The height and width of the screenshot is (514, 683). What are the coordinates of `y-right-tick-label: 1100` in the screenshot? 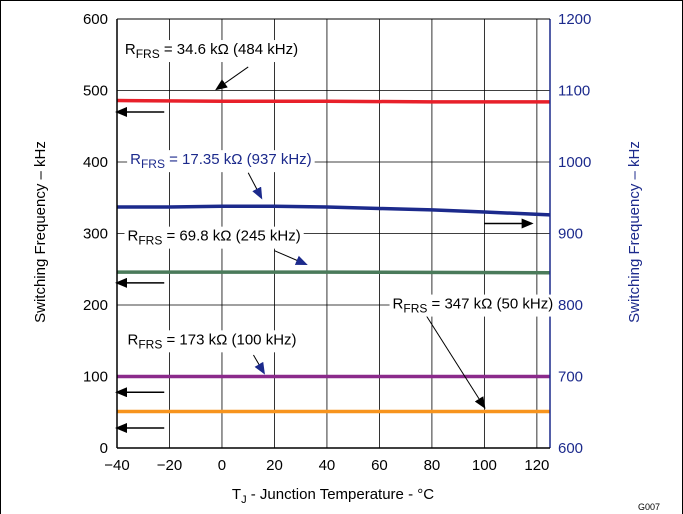 It's located at (574, 91).